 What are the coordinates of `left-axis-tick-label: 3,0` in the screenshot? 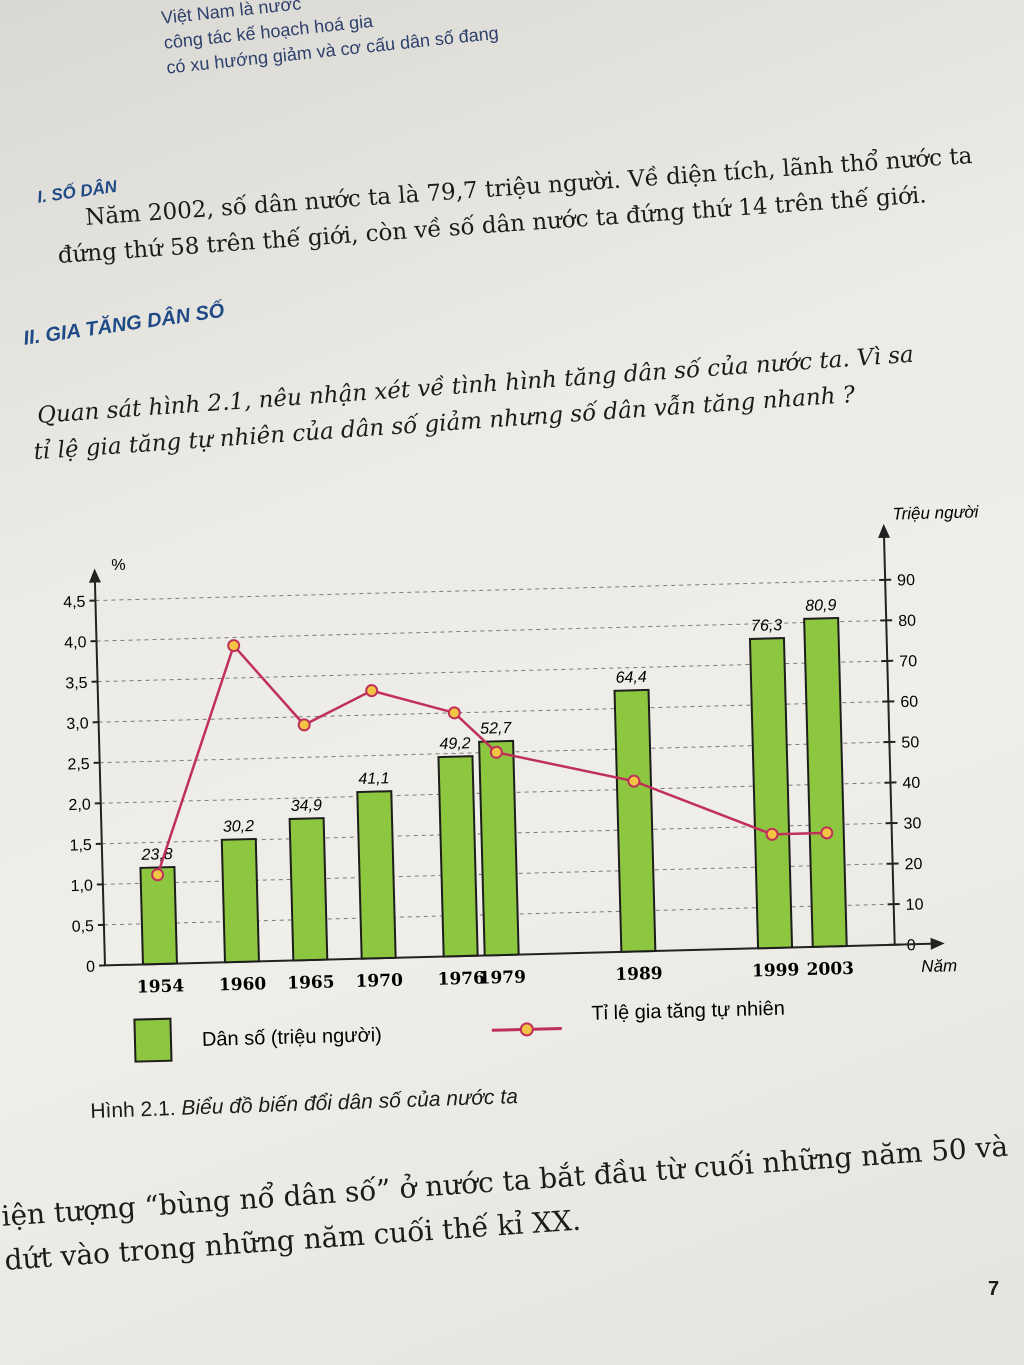 It's located at (77, 724).